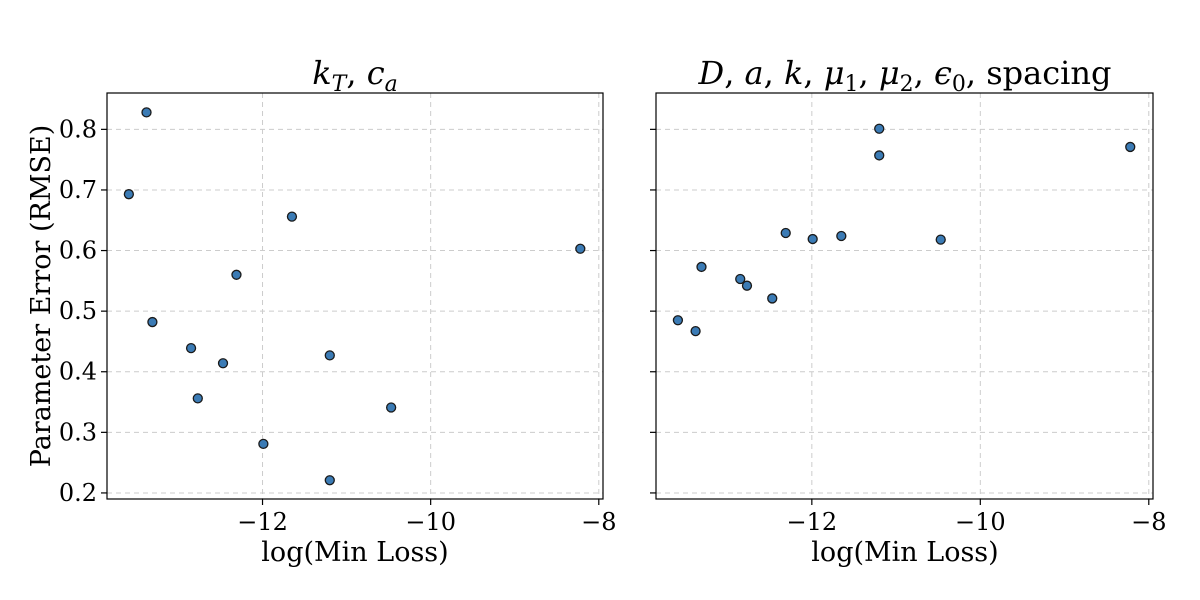 This screenshot has width=1200, height=600. What do you see at coordinates (78, 129) in the screenshot?
I see `y-tick-label: 0.8` at bounding box center [78, 129].